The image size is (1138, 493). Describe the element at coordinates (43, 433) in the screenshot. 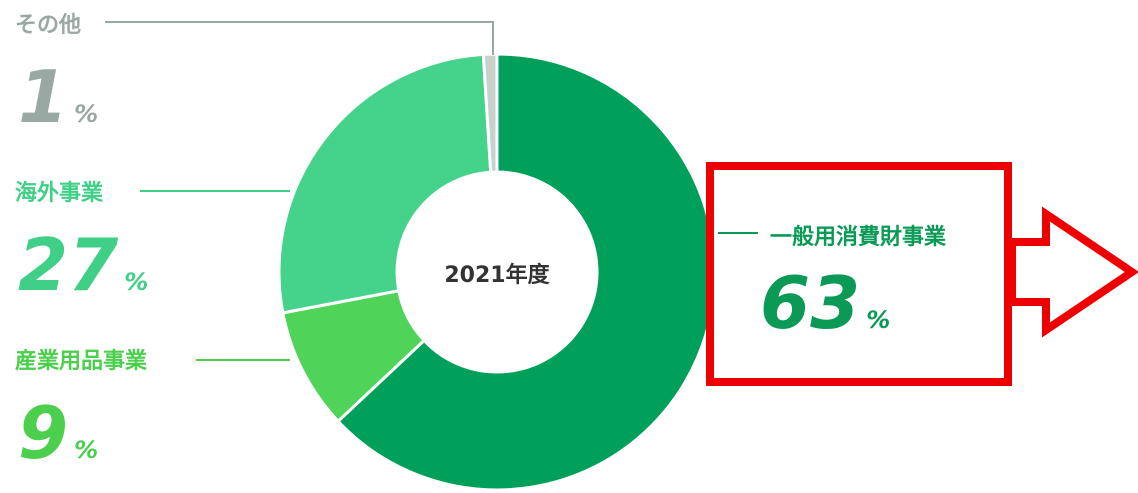

I see `value-number: 9` at that location.